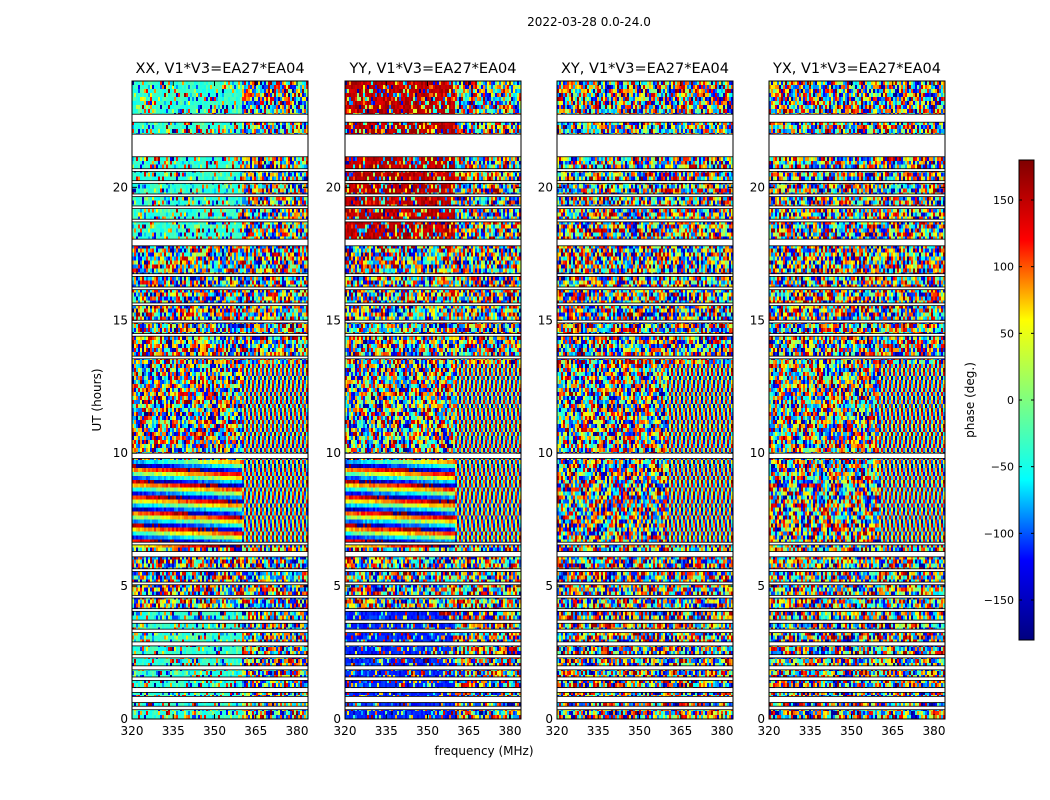  Describe the element at coordinates (857, 400) in the screenshot. I see `panel-frame` at that location.